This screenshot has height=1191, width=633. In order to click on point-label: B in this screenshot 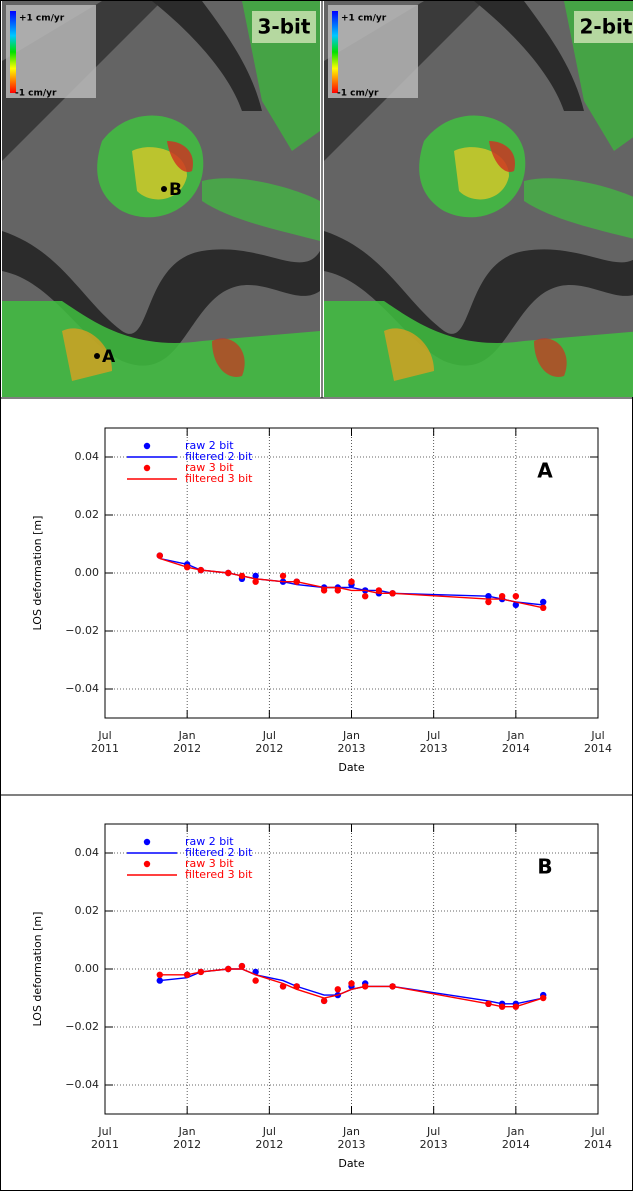, I will do `click(175, 190)`.